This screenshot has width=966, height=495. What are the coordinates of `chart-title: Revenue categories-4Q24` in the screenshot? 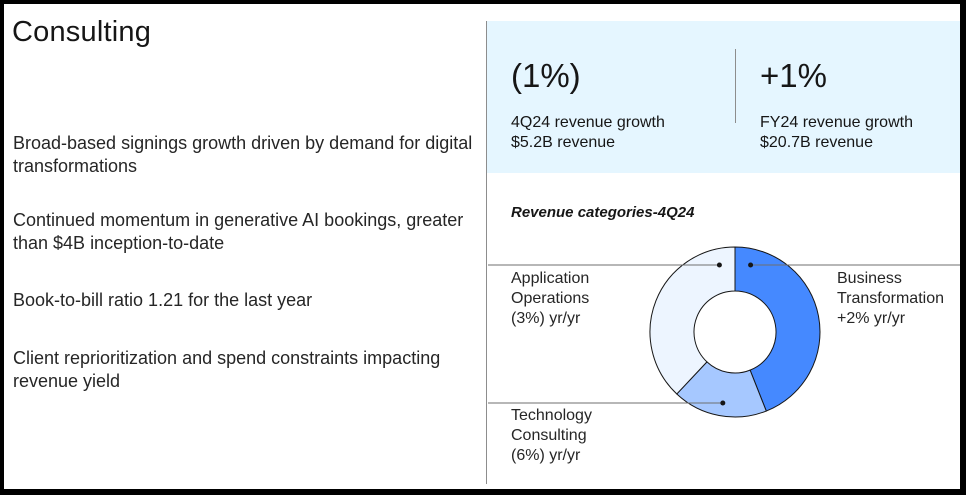 It's located at (603, 212).